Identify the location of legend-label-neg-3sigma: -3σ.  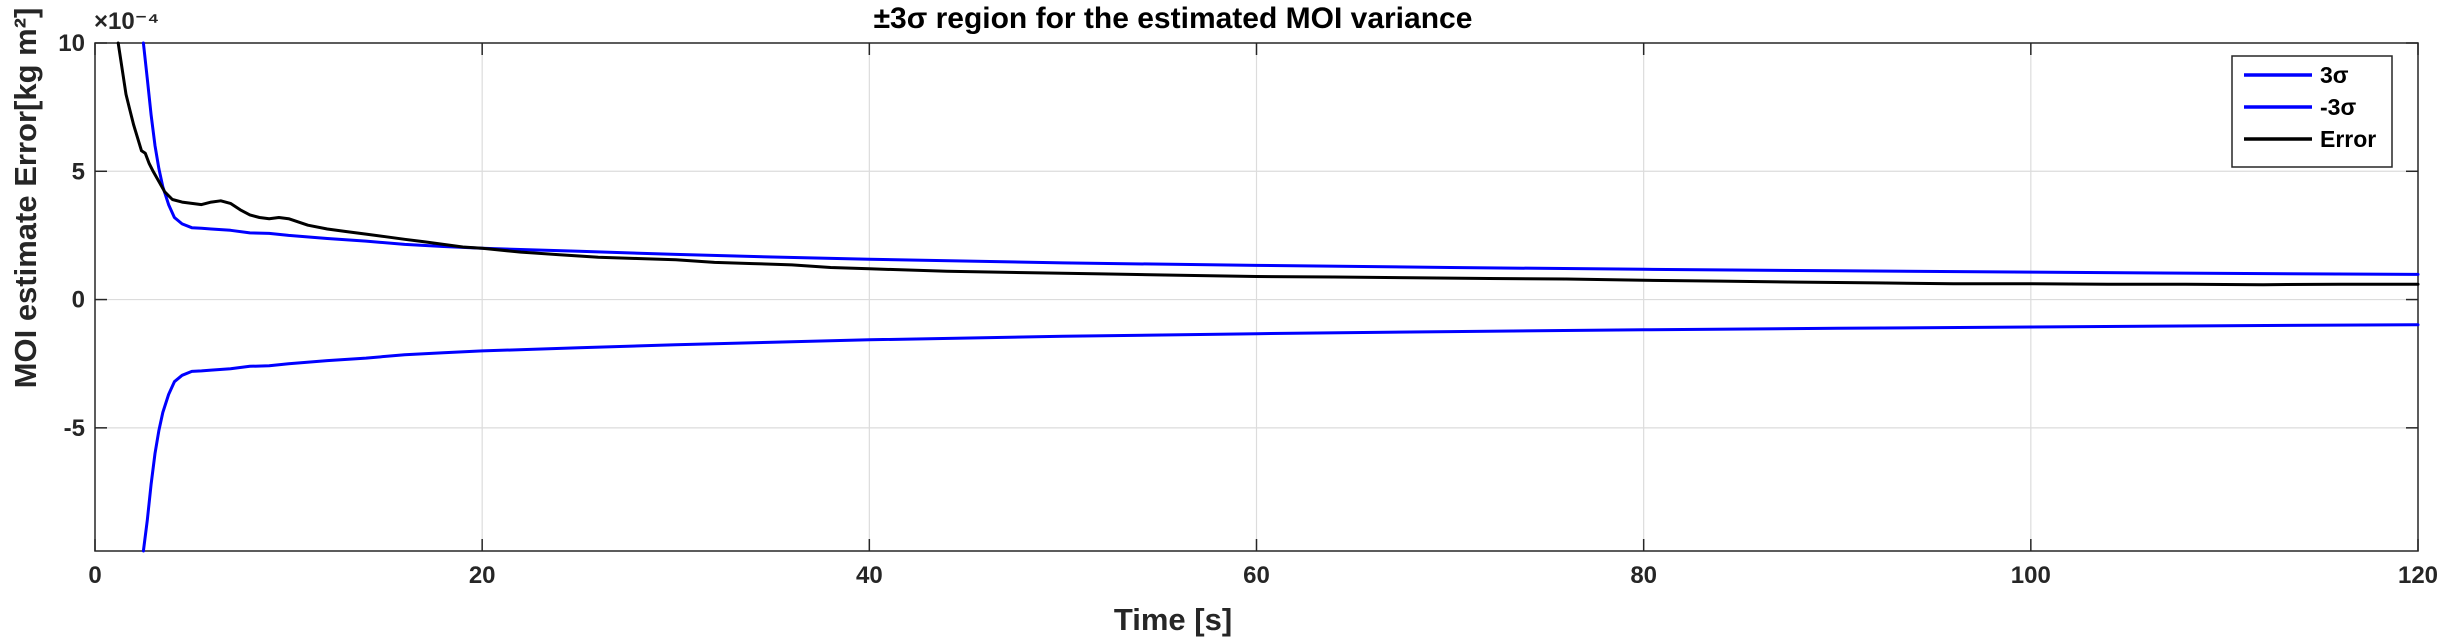
(2338, 107).